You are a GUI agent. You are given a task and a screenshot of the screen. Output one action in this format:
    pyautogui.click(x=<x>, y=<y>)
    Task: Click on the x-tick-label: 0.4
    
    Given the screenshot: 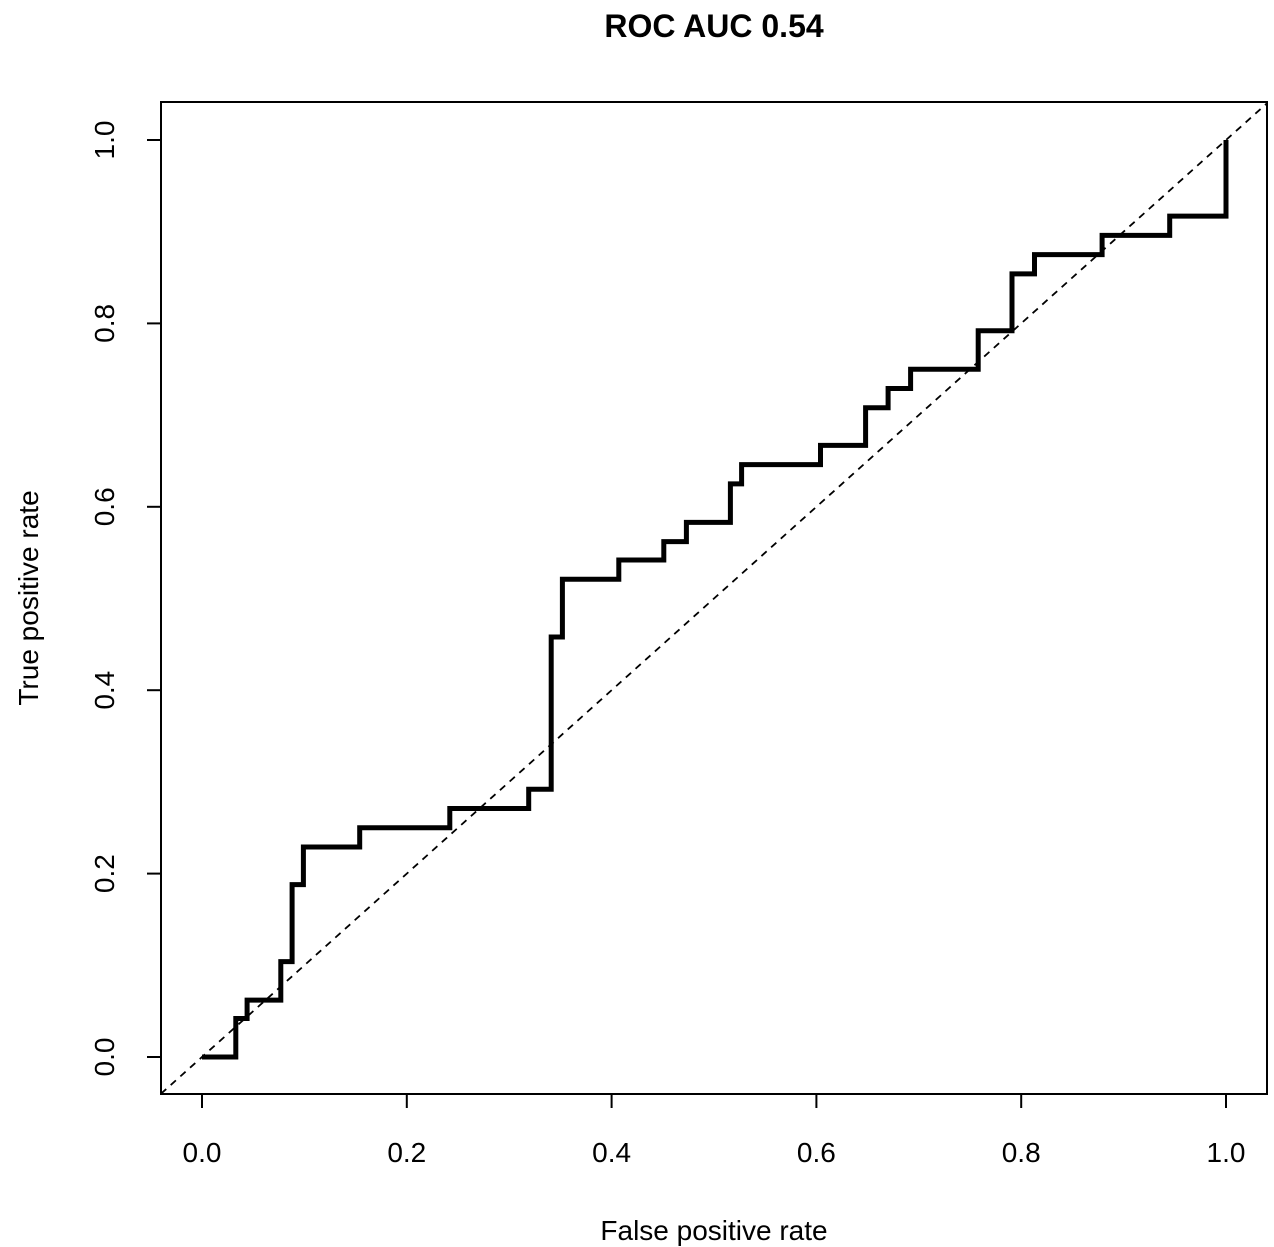 What is the action you would take?
    pyautogui.click(x=611, y=1152)
    